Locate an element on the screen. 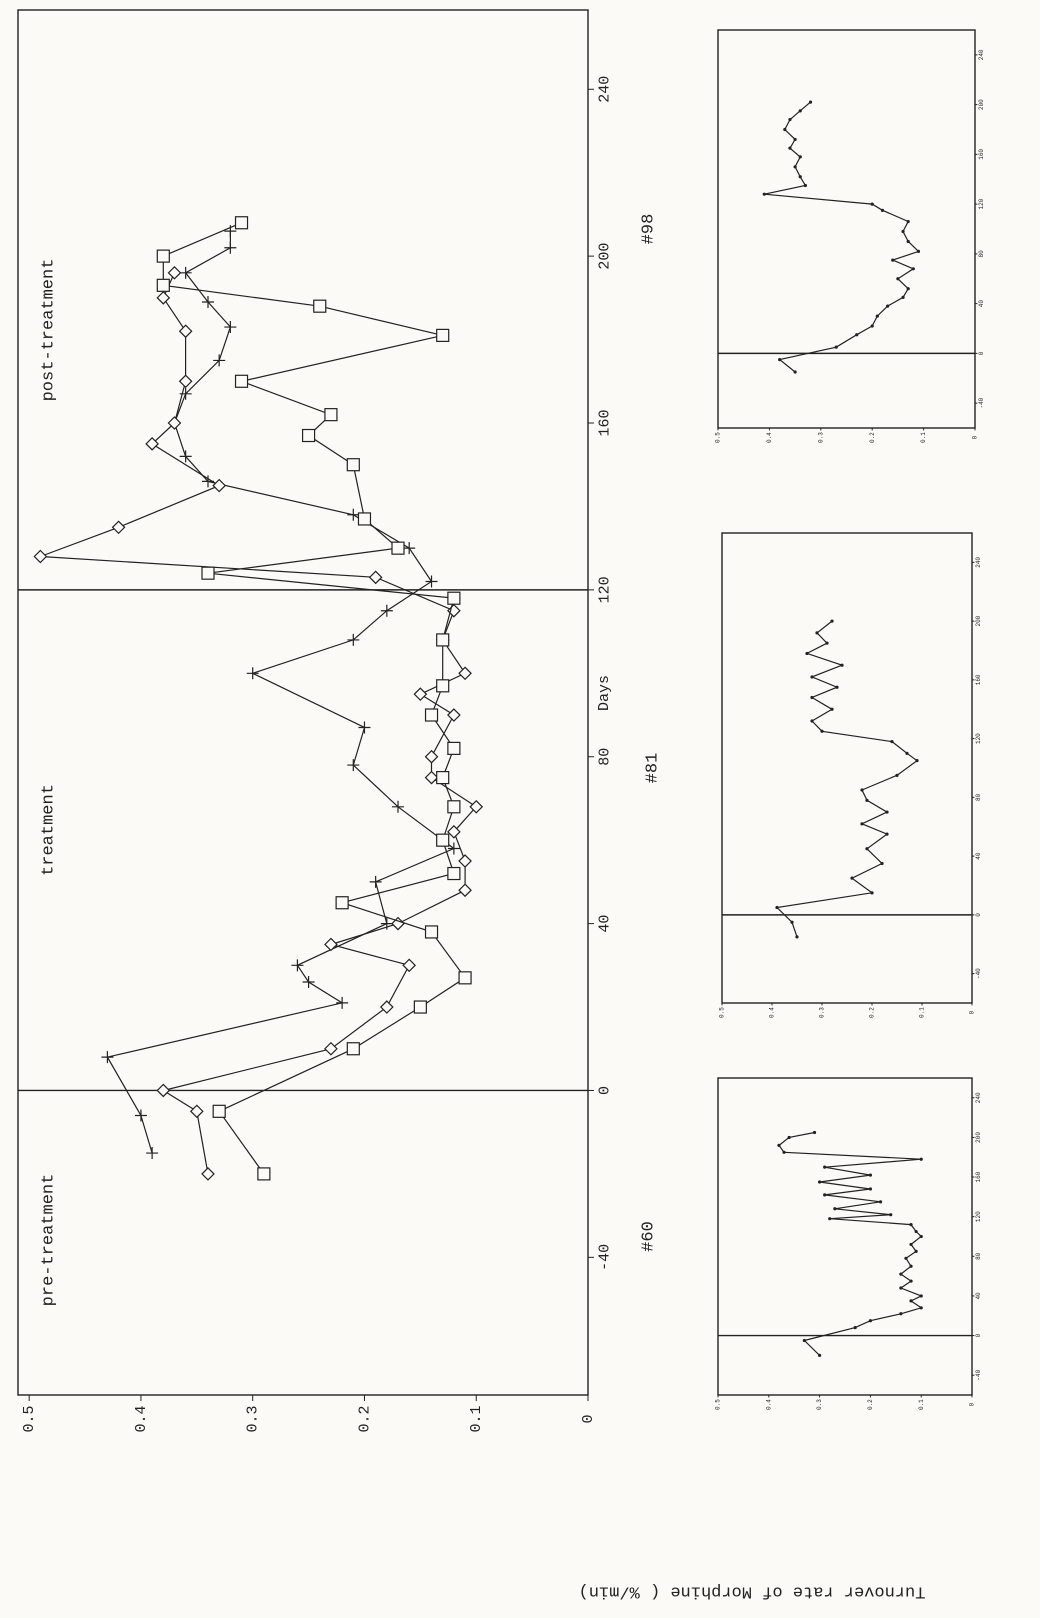 The width and height of the screenshot is (1040, 1618). x-tick-label: 160 is located at coordinates (604, 422).